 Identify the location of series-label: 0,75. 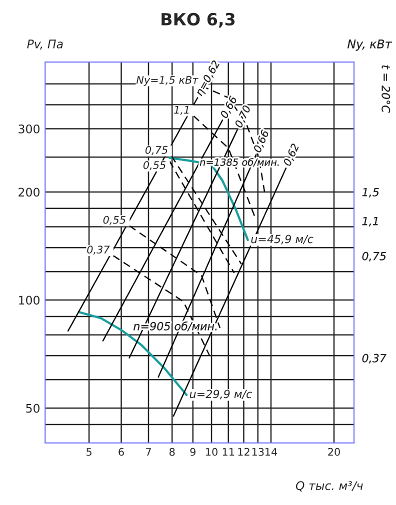
(156, 150).